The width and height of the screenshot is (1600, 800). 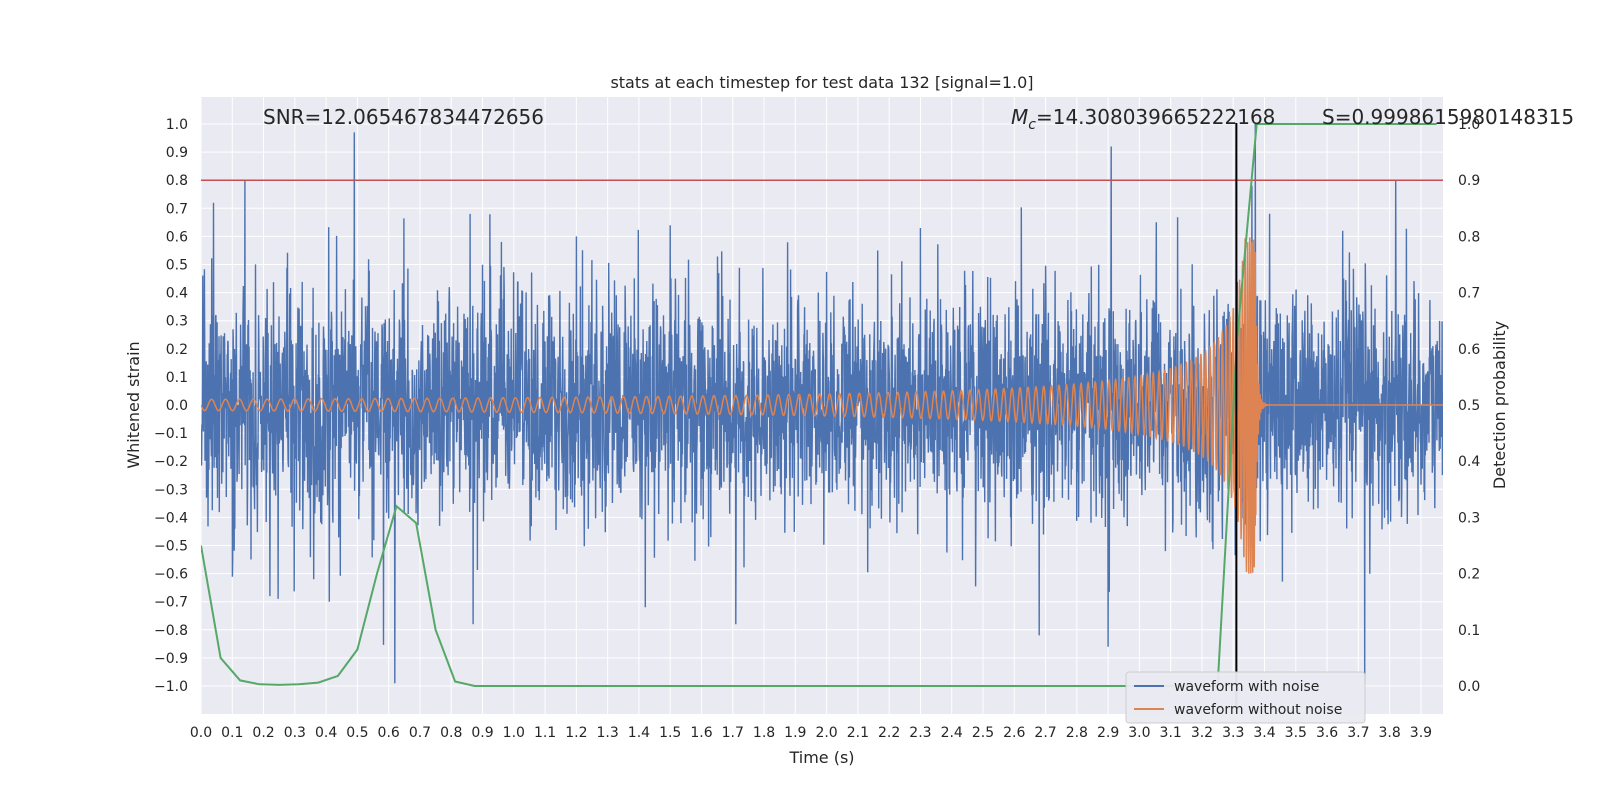 I want to click on x-tick-label: 2.4, so click(x=952, y=733).